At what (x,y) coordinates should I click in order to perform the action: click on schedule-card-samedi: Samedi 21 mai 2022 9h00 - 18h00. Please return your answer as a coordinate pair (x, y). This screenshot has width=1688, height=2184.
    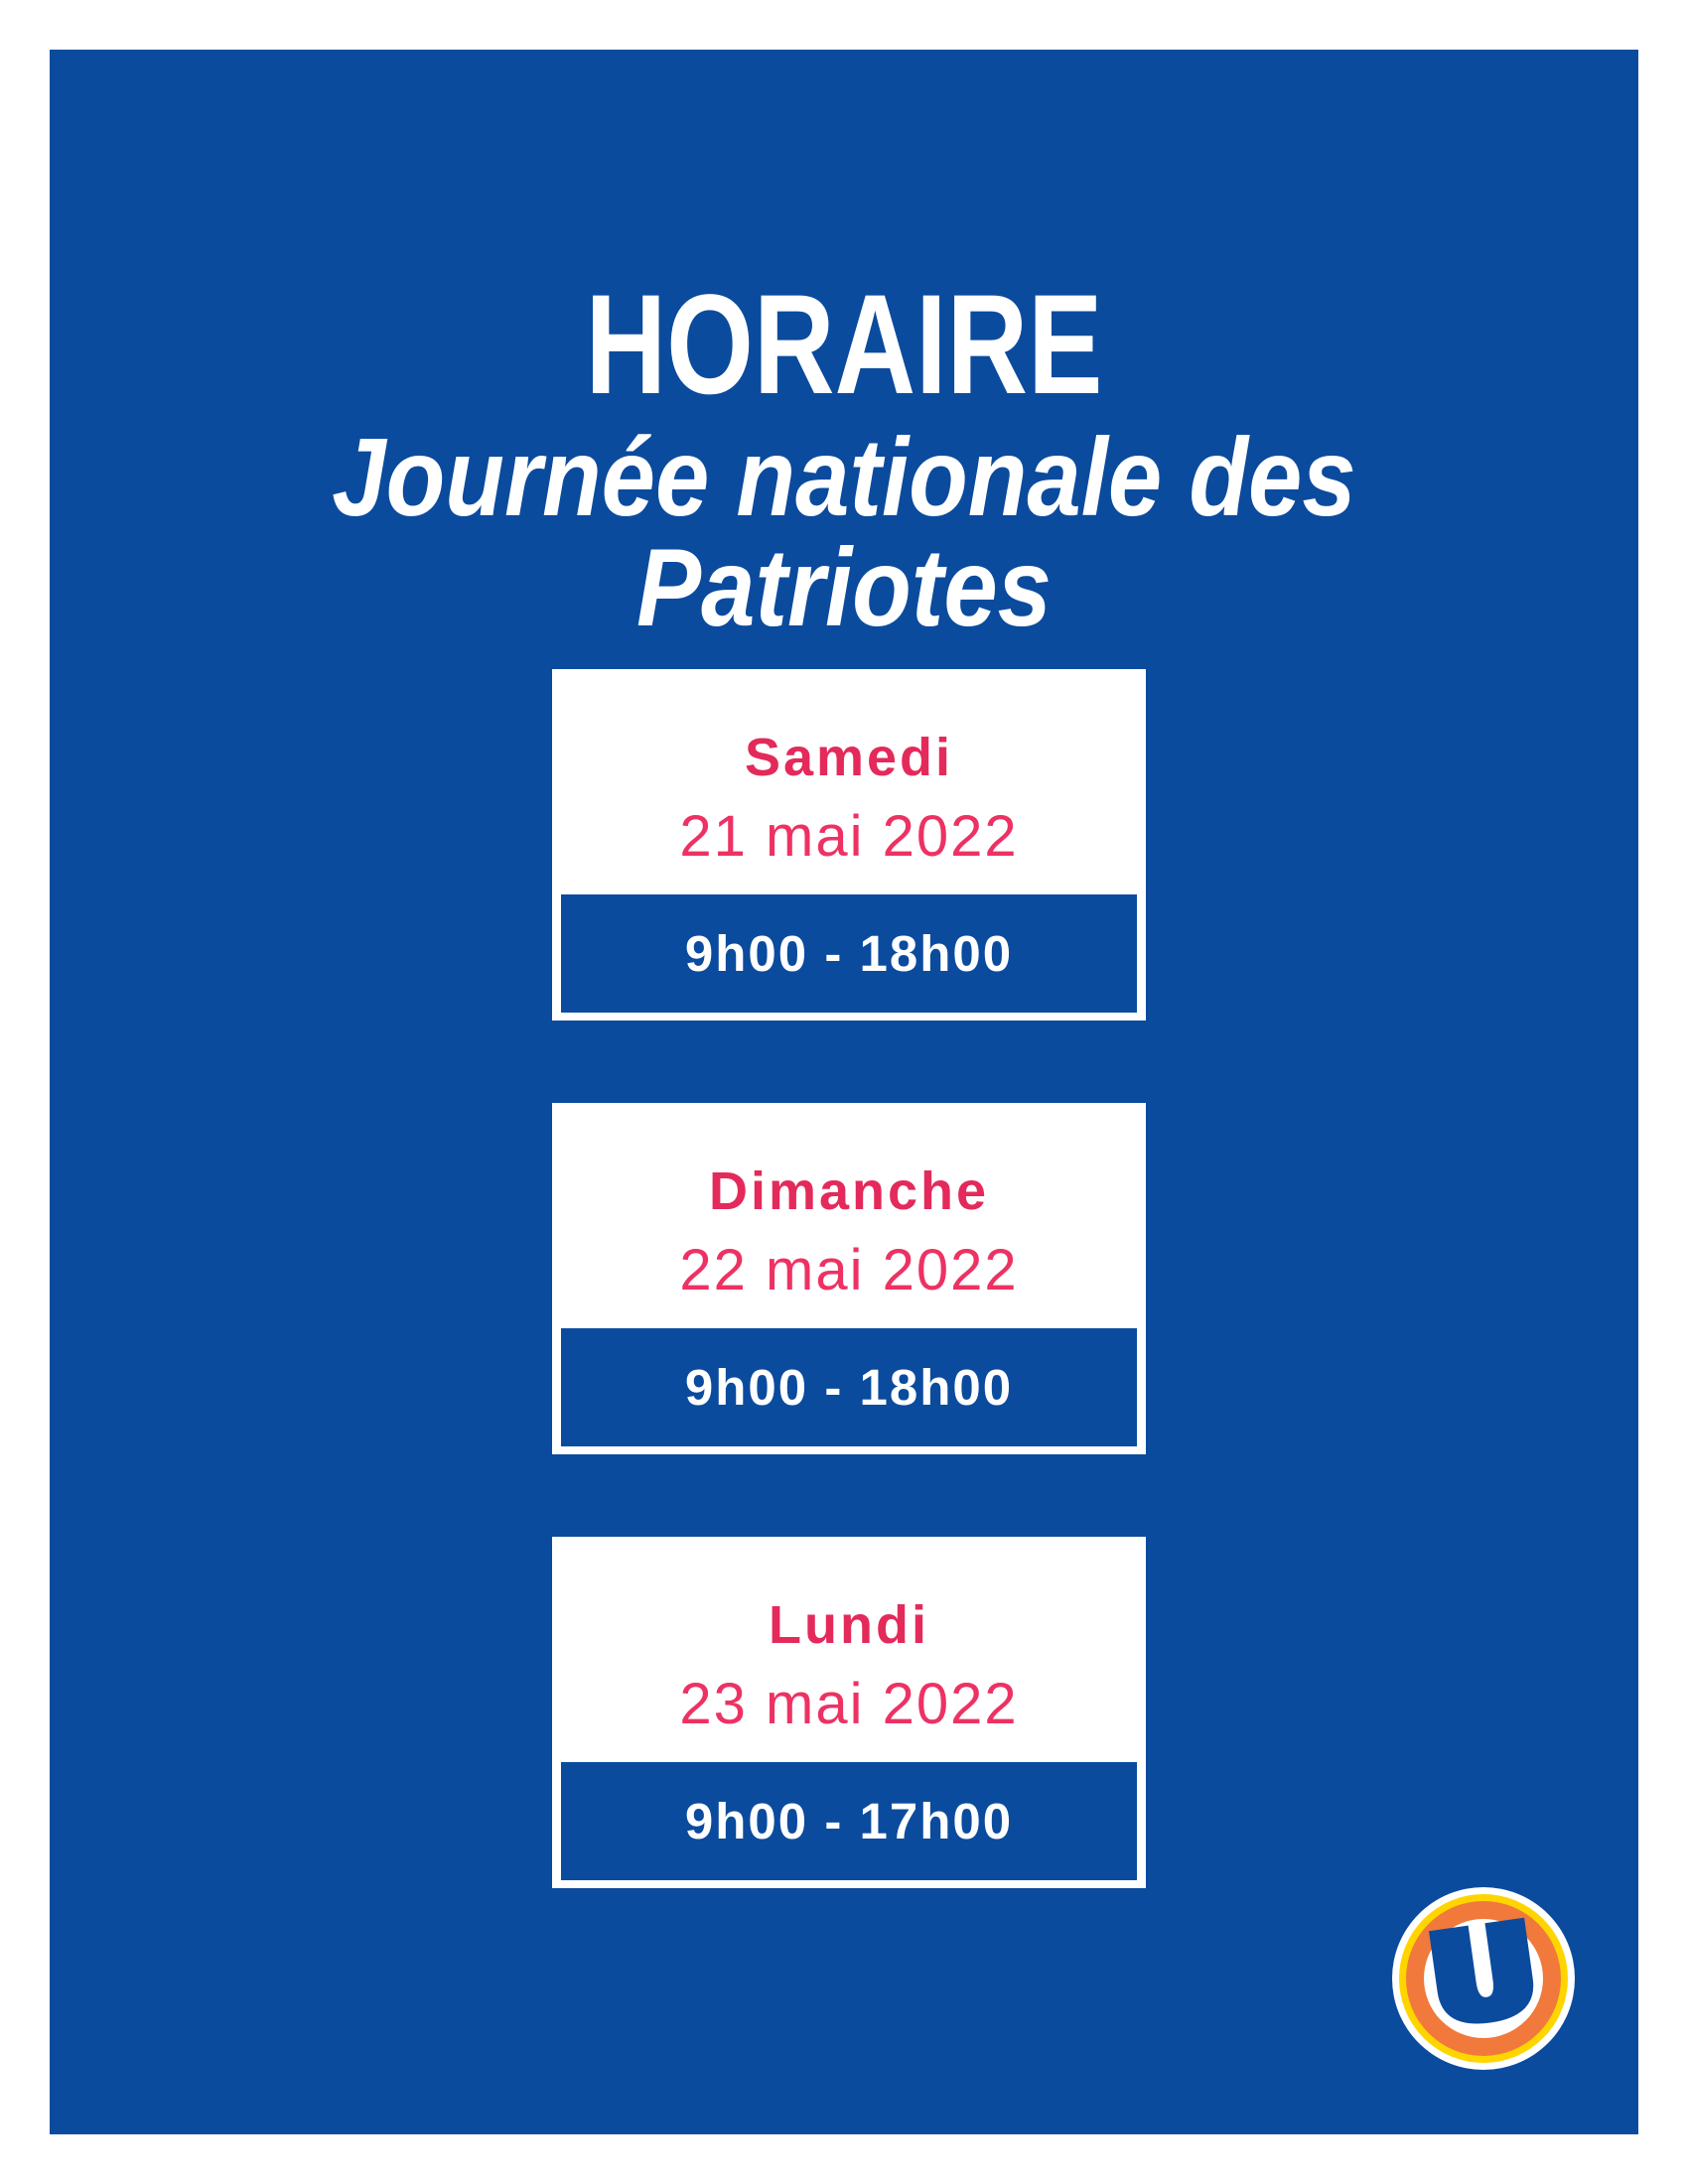
    Looking at the image, I should click on (849, 845).